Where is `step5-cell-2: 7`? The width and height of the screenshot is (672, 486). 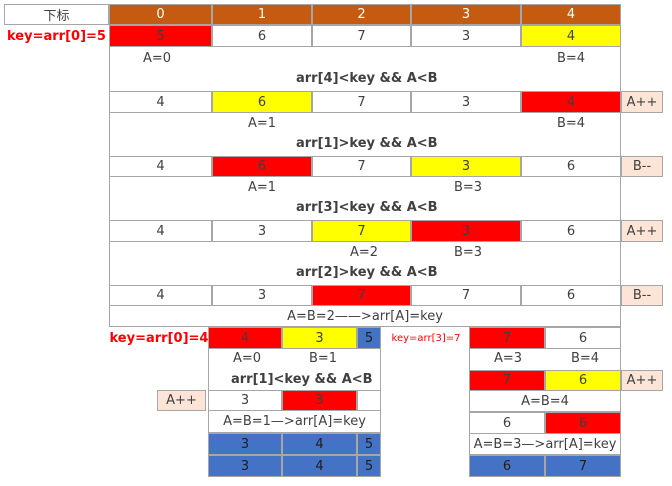 step5-cell-2: 7 is located at coordinates (361, 295).